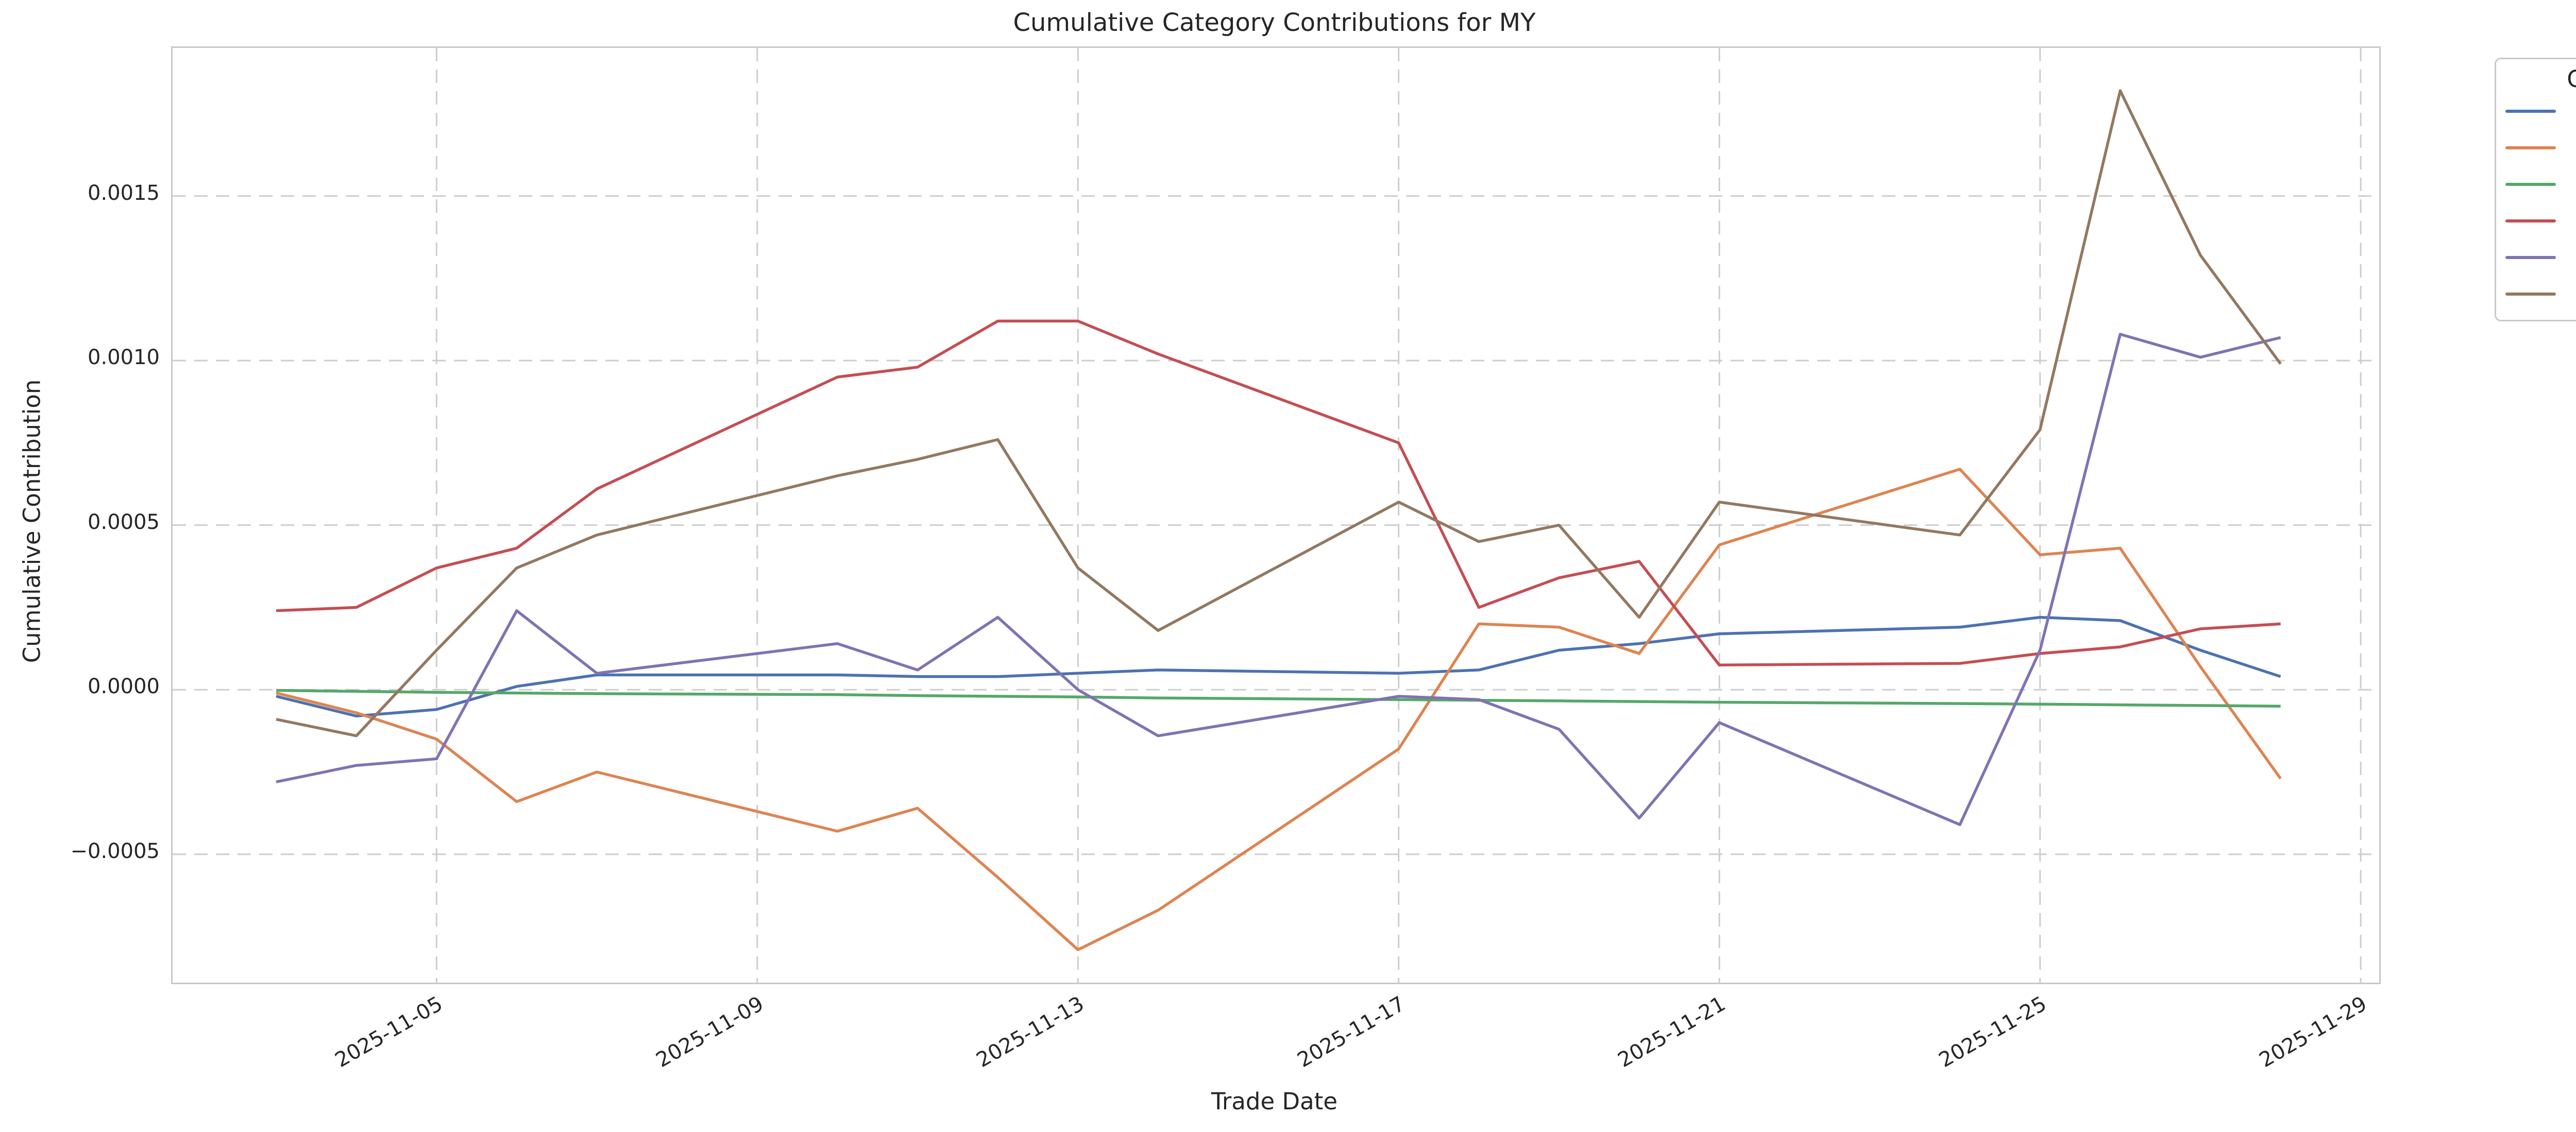 This screenshot has width=2576, height=1132. Describe the element at coordinates (124, 522) in the screenshot. I see `y-tick-label: 0.0005` at that location.